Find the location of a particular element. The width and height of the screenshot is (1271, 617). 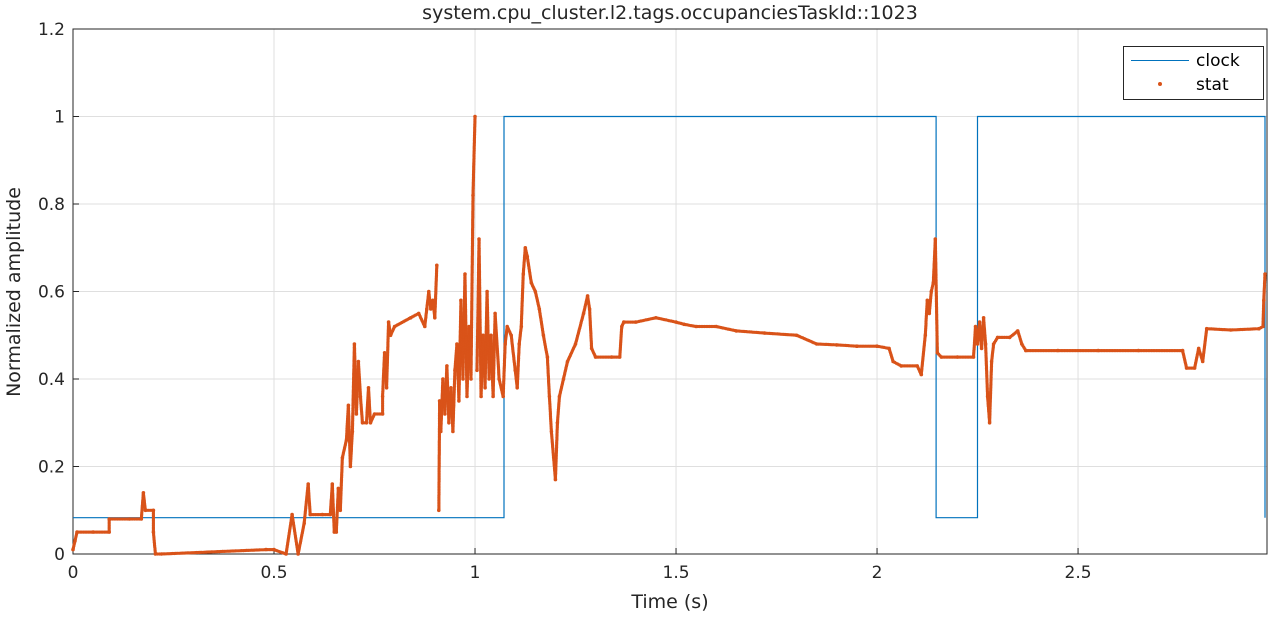

y-tick-label: 1.2 is located at coordinates (51, 30).